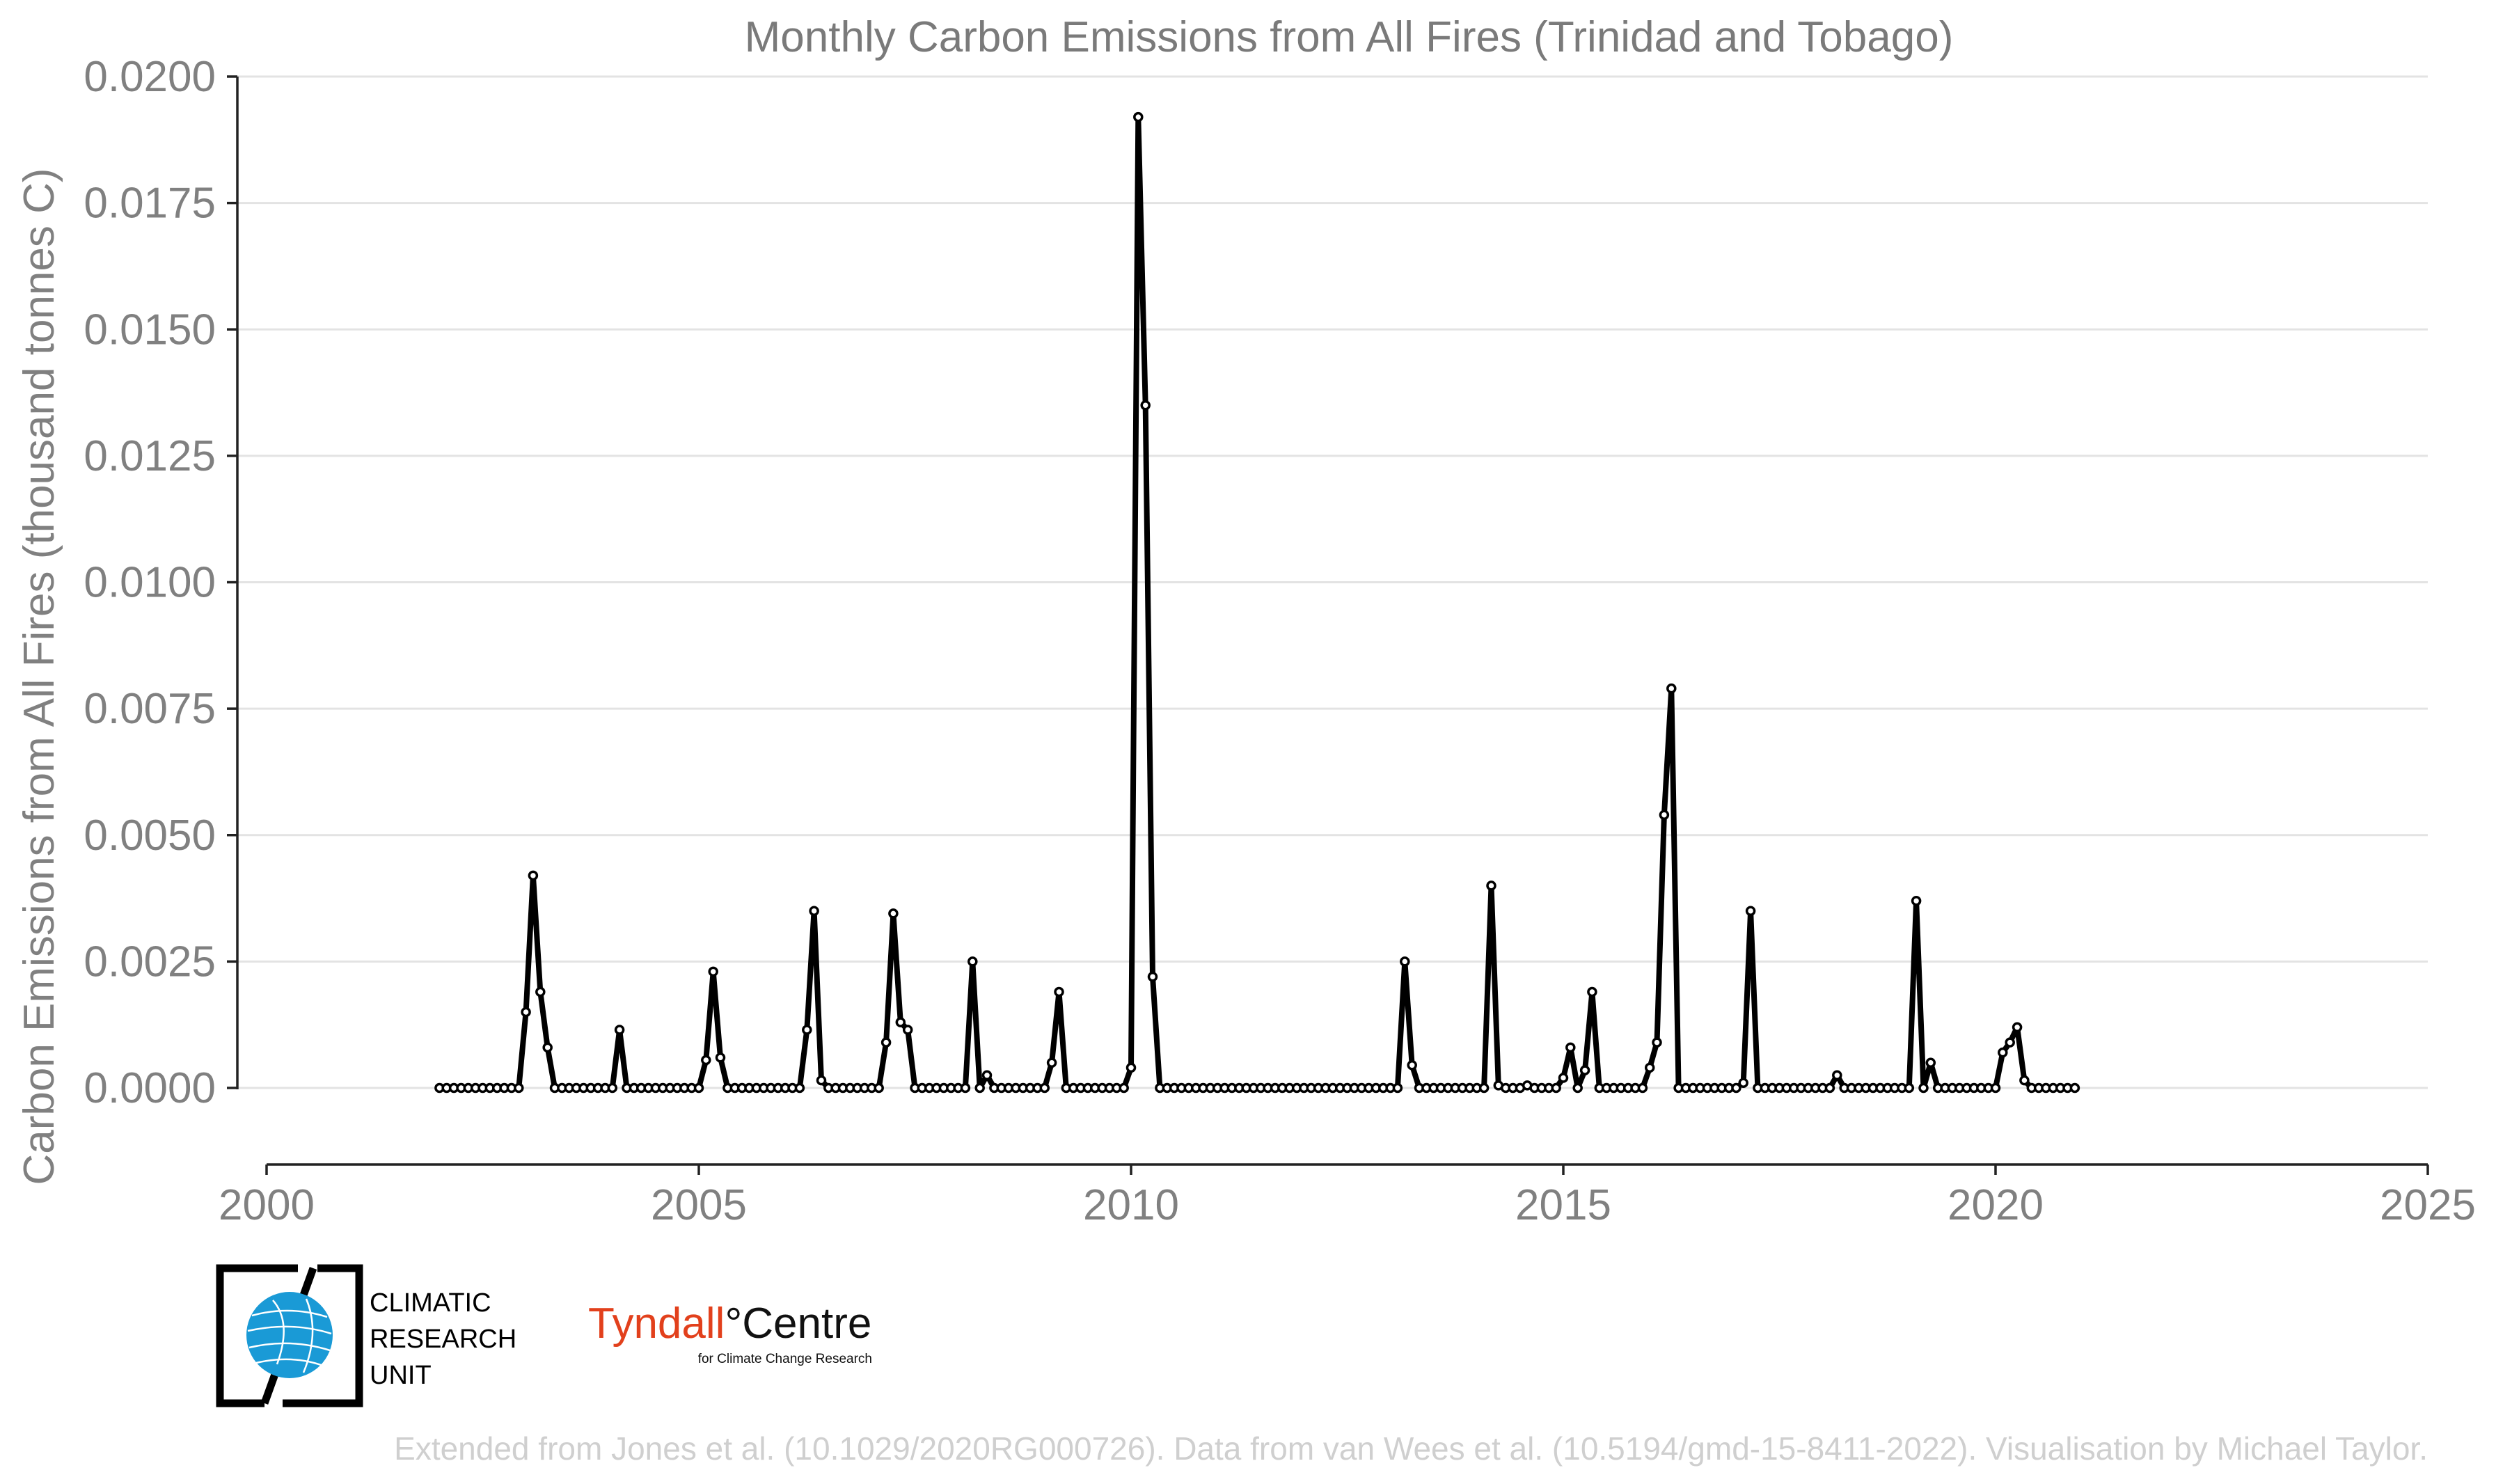 The height and width of the screenshot is (1484, 2496). What do you see at coordinates (430, 1303) in the screenshot?
I see `cru-text-line-1: CLIMATIC` at bounding box center [430, 1303].